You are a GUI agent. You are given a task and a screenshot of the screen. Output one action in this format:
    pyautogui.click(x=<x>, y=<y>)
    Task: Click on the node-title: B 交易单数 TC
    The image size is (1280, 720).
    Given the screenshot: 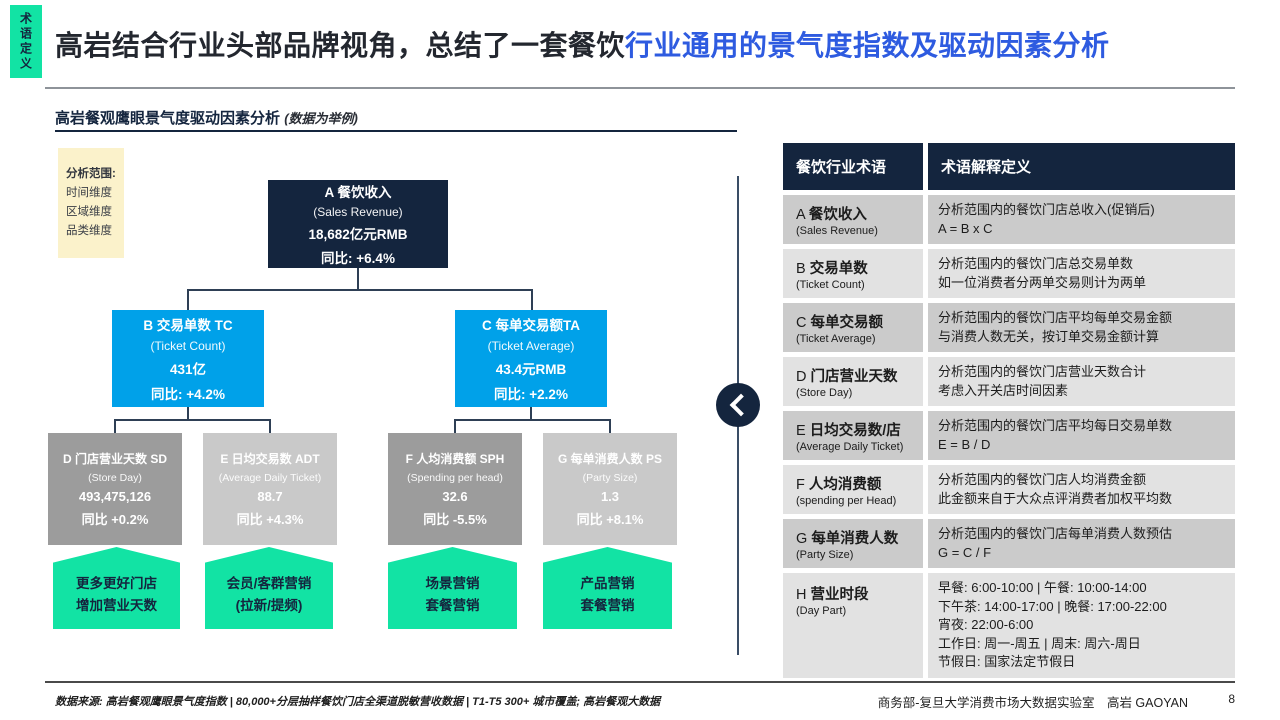 What is the action you would take?
    pyautogui.click(x=188, y=325)
    